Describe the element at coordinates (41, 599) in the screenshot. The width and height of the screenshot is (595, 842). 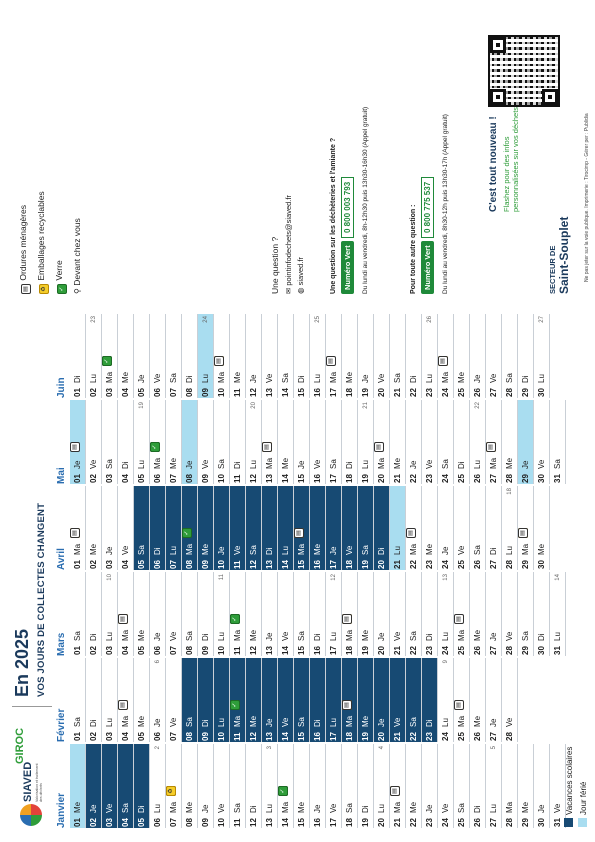
I see `page-subtitle: VOS JOURS DE COLLECTES CHANGENT` at that location.